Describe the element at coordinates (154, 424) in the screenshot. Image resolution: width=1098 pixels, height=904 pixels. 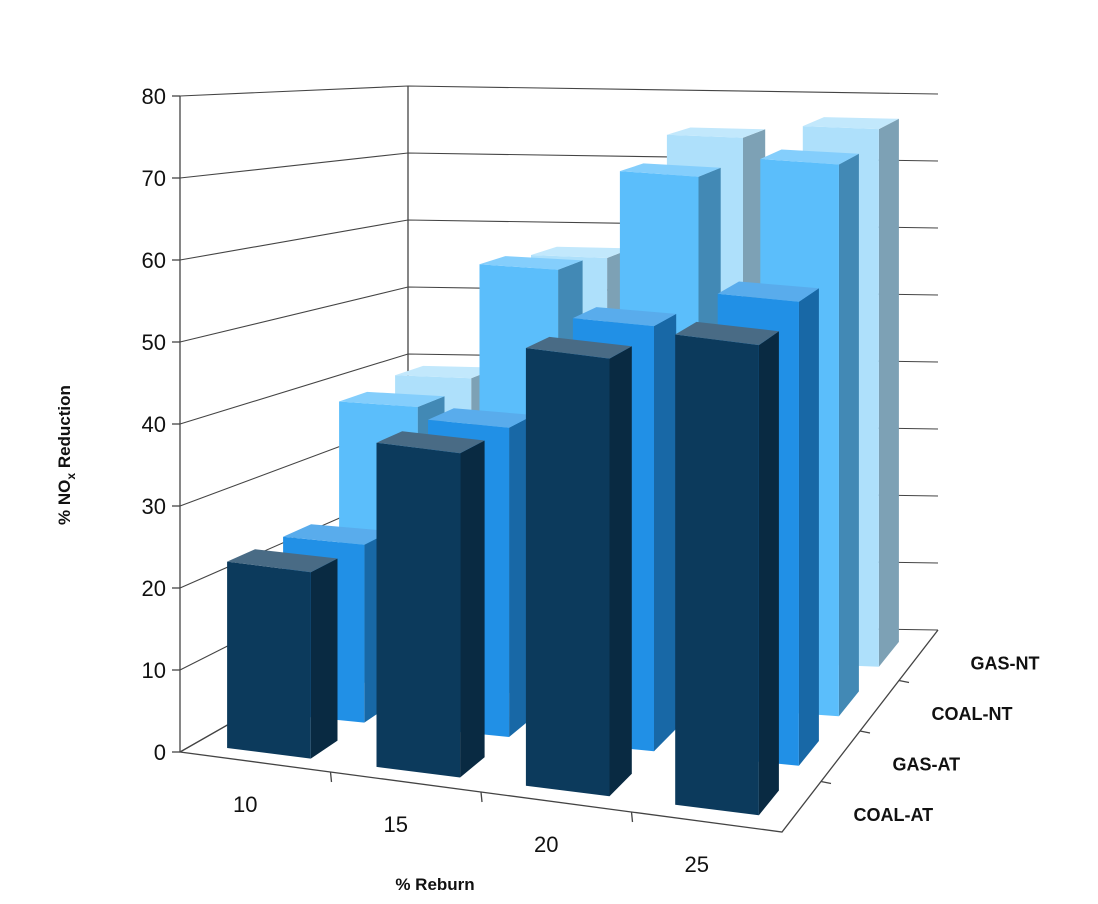
I see `y-tick-label: 40` at that location.